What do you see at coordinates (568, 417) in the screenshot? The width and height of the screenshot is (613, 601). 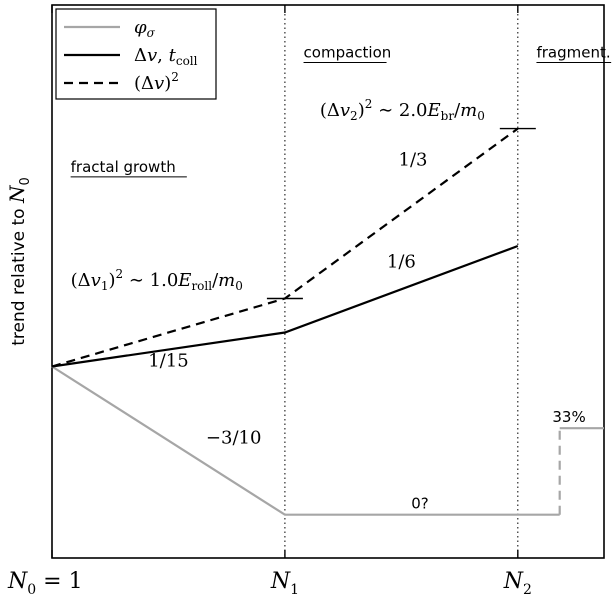 I see `slope-label-5: 33%` at bounding box center [568, 417].